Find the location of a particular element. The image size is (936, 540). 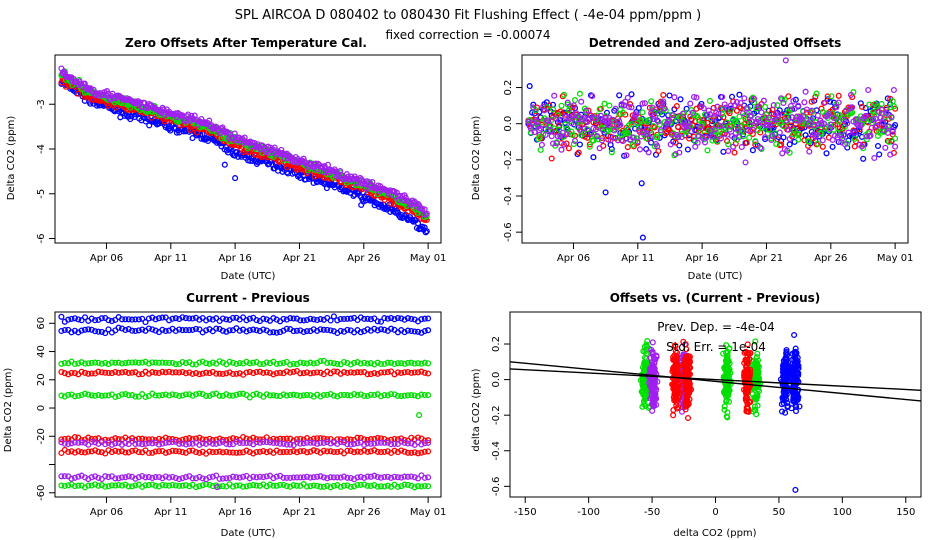

y-tick-label: 40 is located at coordinates (41, 351).